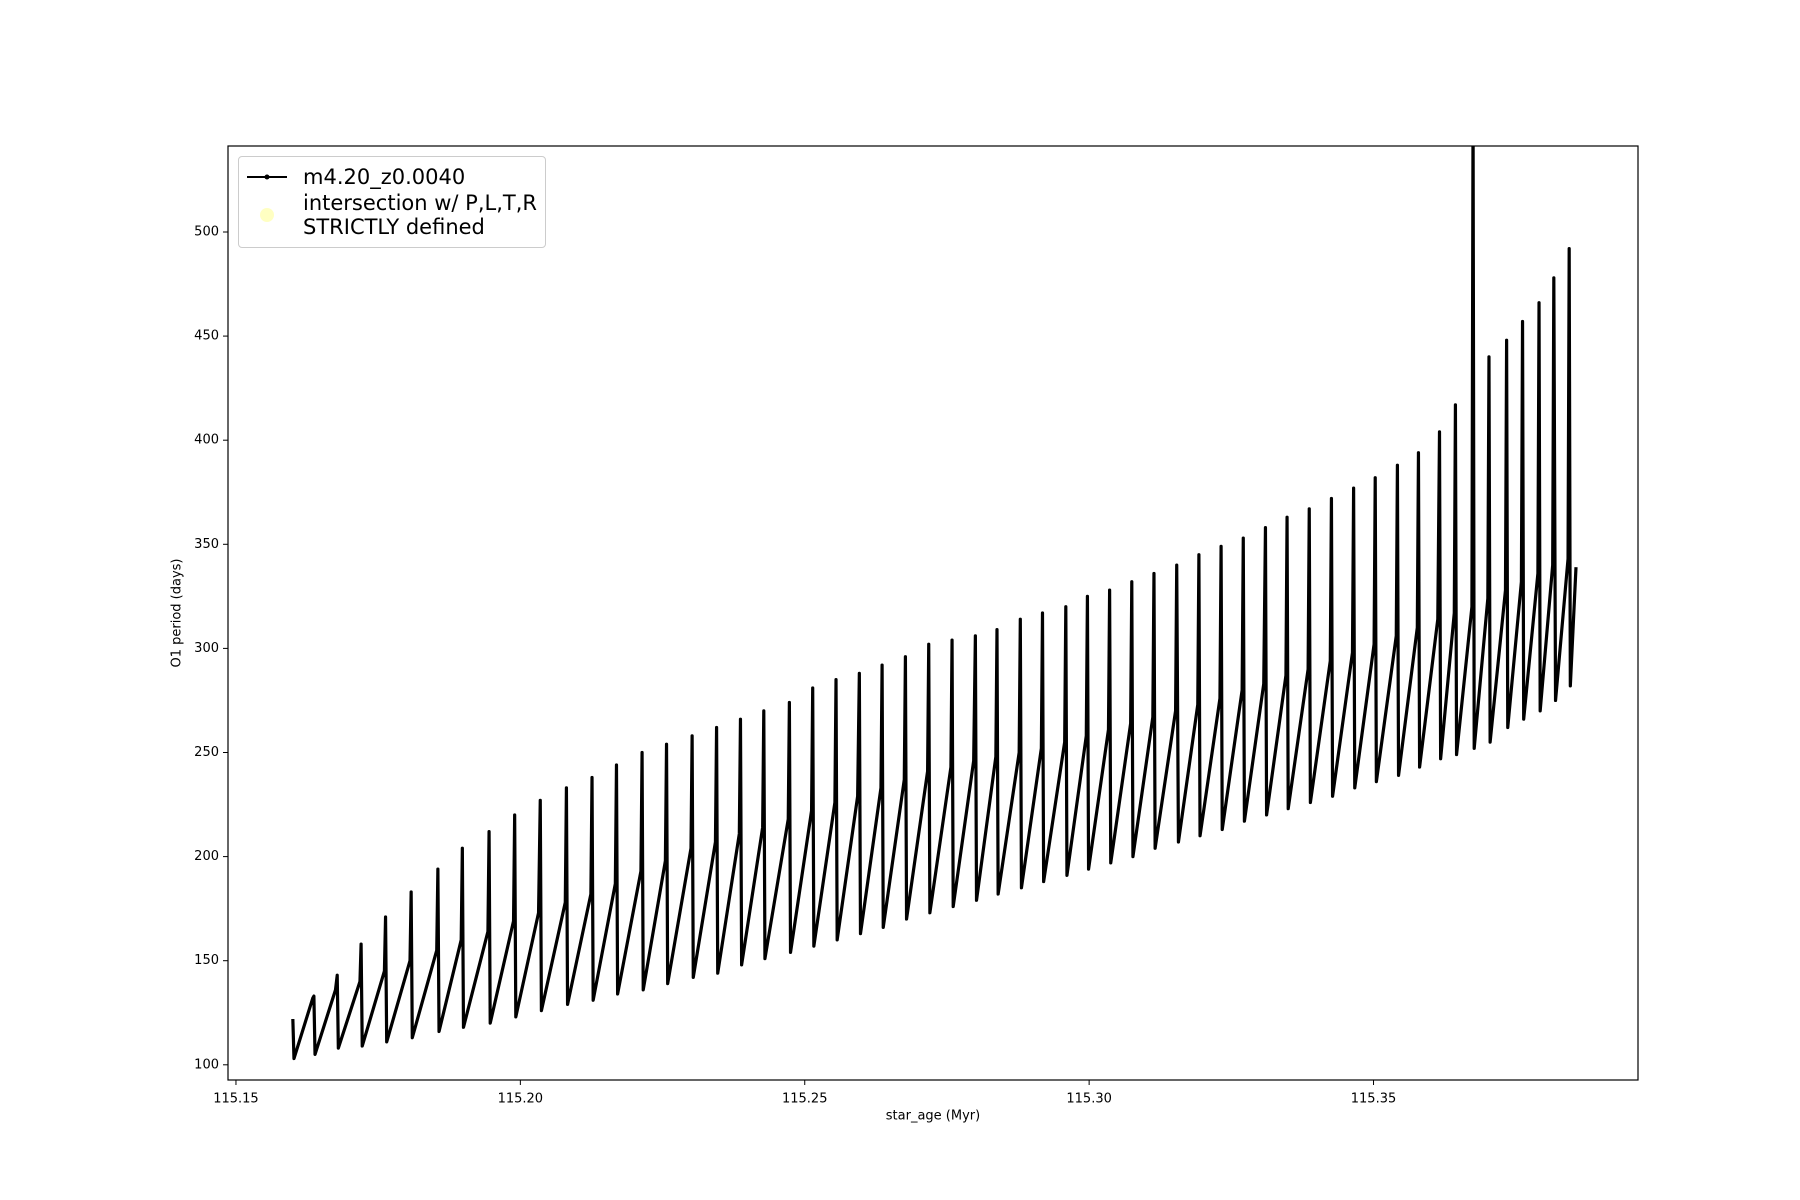 The height and width of the screenshot is (1200, 1800). I want to click on y-tick-label: 250, so click(206, 752).